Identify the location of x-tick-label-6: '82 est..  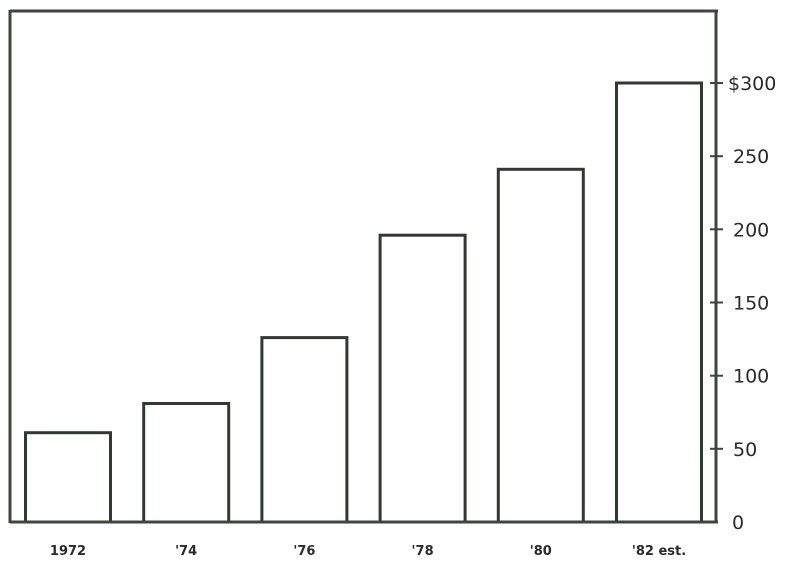
(659, 551).